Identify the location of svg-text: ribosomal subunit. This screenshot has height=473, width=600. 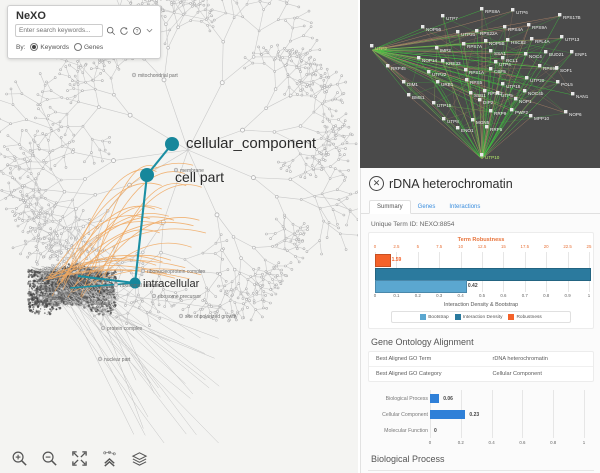
(140, 286).